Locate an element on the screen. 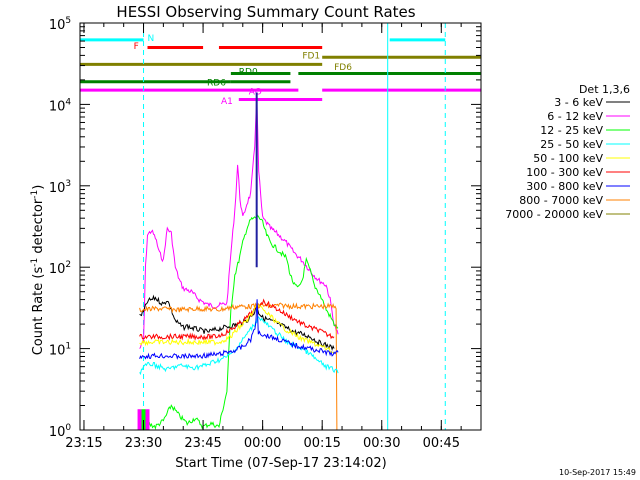  y-tick-label: 10⁵ is located at coordinates (60, 24).